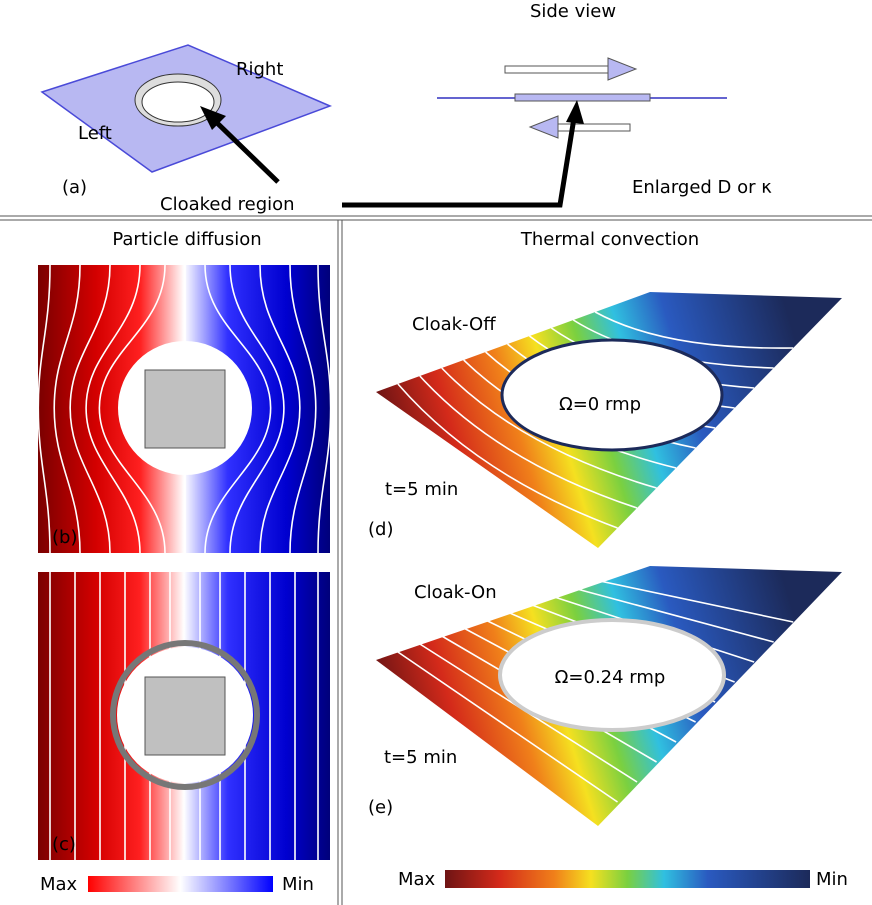  Describe the element at coordinates (227, 204) in the screenshot. I see `pointer-label: Cloaked region` at that location.